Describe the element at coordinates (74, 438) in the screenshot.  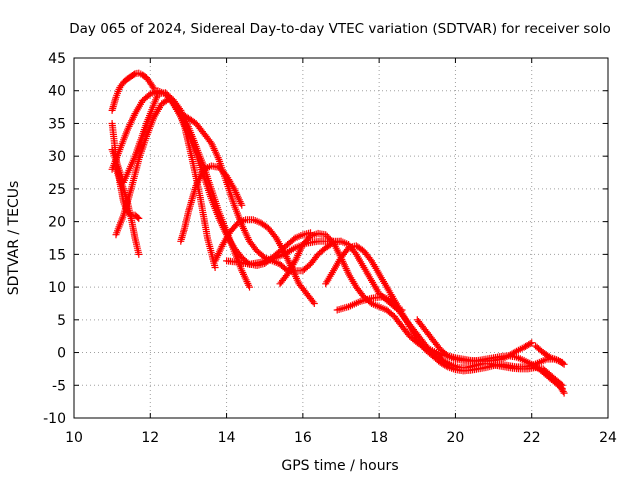
I see `x-tick-label: 10` at that location.